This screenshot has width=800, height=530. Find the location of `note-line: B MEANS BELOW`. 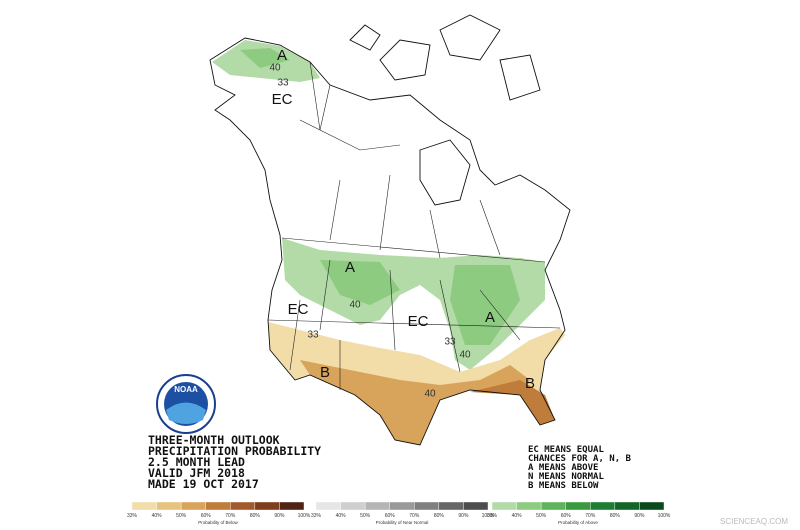

note-line: B MEANS BELOW is located at coordinates (563, 486).